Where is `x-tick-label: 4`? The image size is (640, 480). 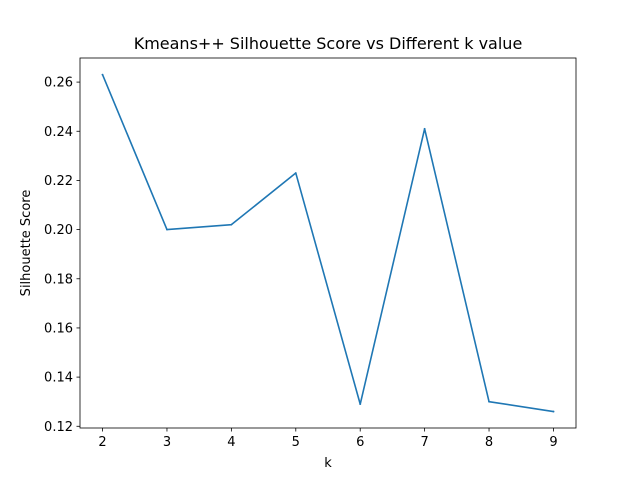 x-tick-label: 4 is located at coordinates (231, 442).